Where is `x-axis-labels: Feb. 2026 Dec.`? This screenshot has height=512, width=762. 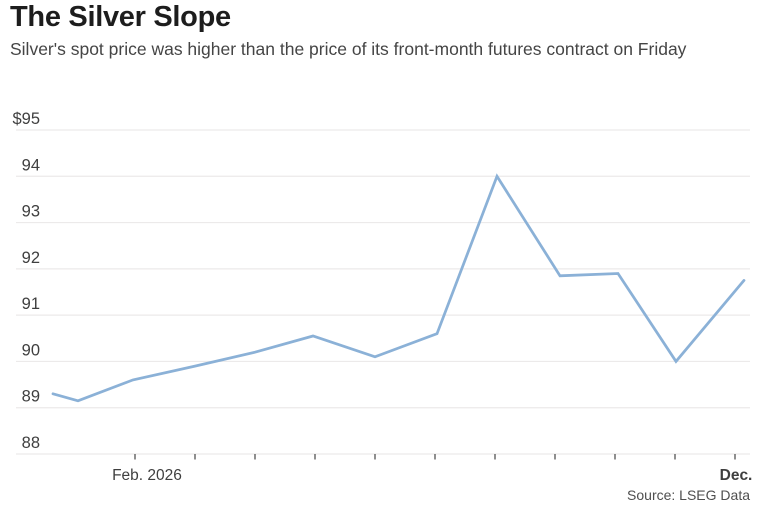
x-axis-labels: Feb. 2026 Dec. is located at coordinates (432, 475).